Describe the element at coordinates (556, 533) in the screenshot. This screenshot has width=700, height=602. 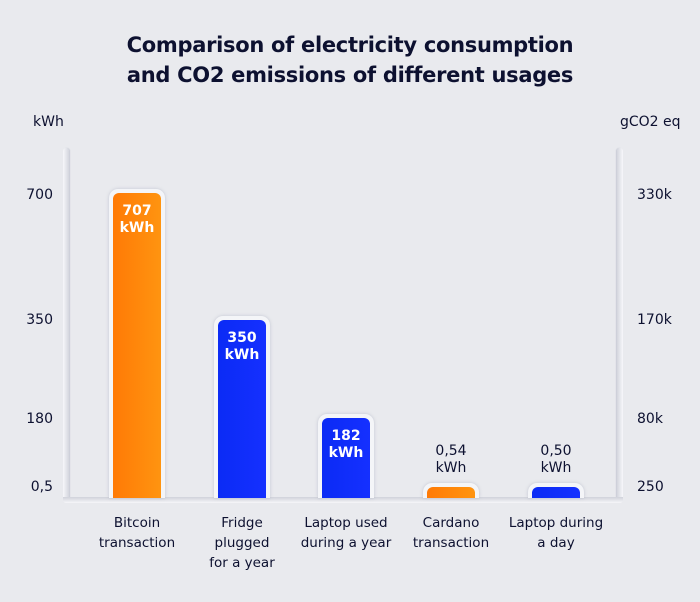
I see `x-category-label: Laptop during a day` at that location.